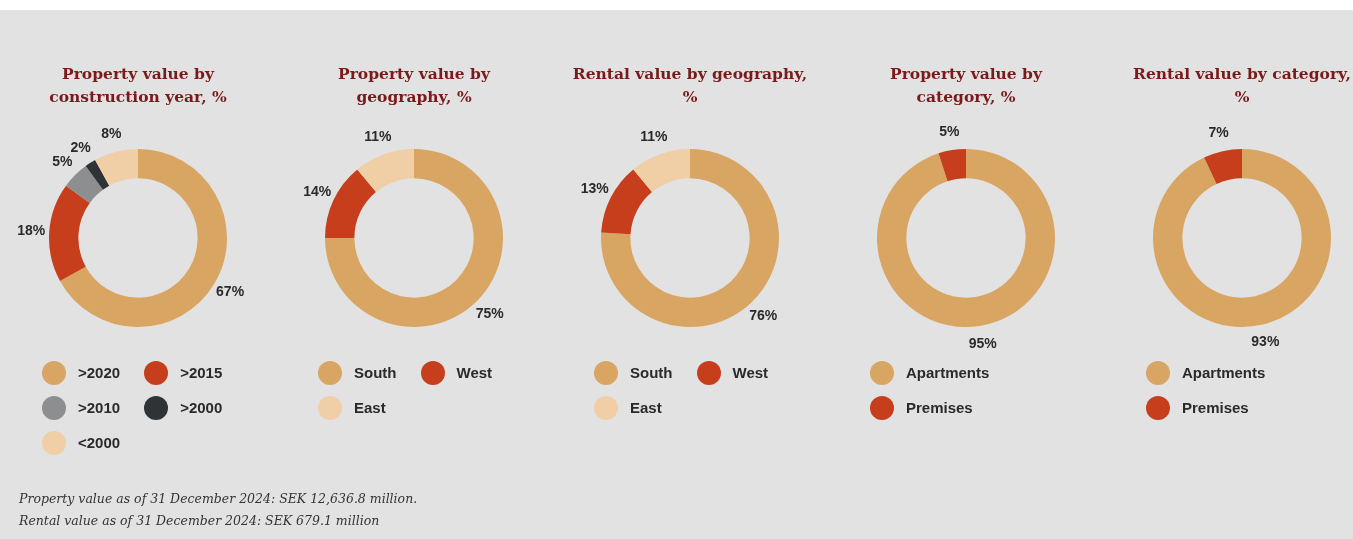 This screenshot has height=539, width=1353. What do you see at coordinates (414, 85) in the screenshot?
I see `chart-title: Property value by geography, %` at bounding box center [414, 85].